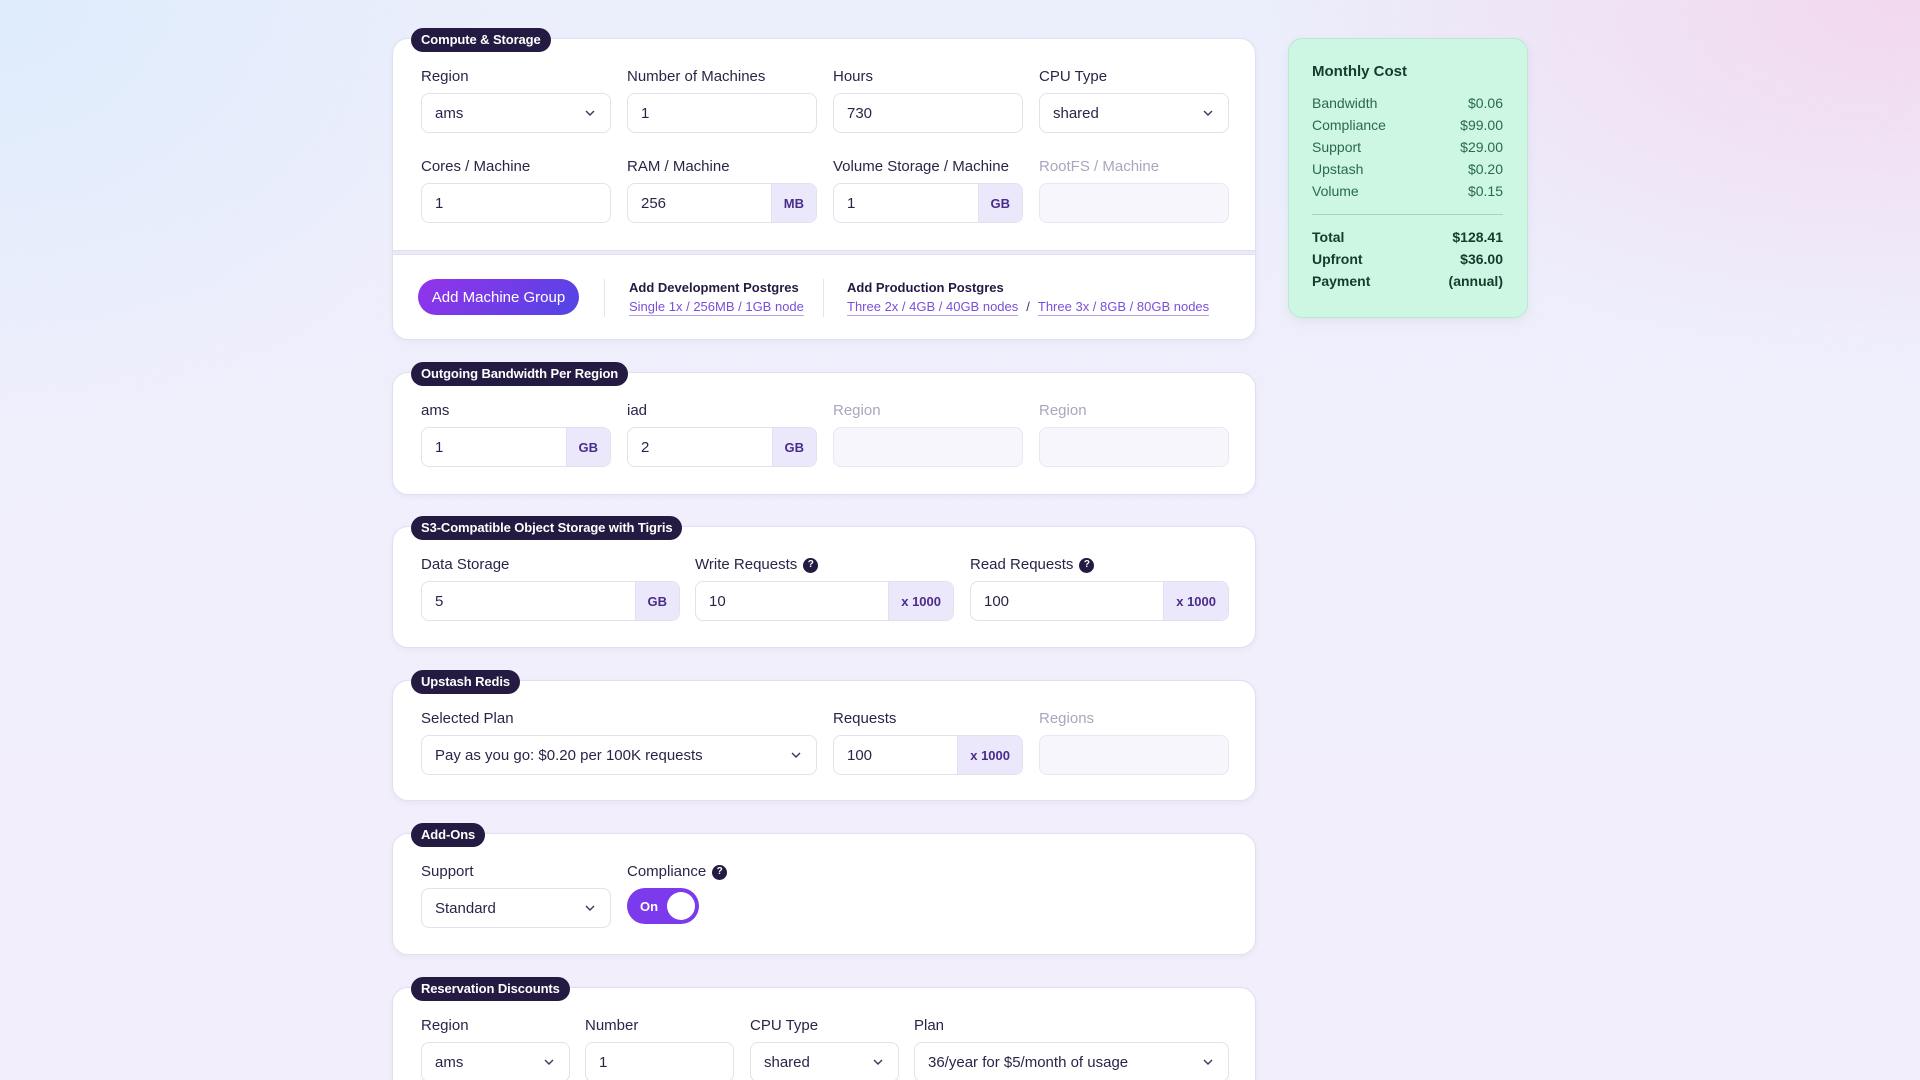 This screenshot has height=1080, width=1920. Describe the element at coordinates (824, 1061) in the screenshot. I see `reservation-cpu-type-select: shared` at that location.